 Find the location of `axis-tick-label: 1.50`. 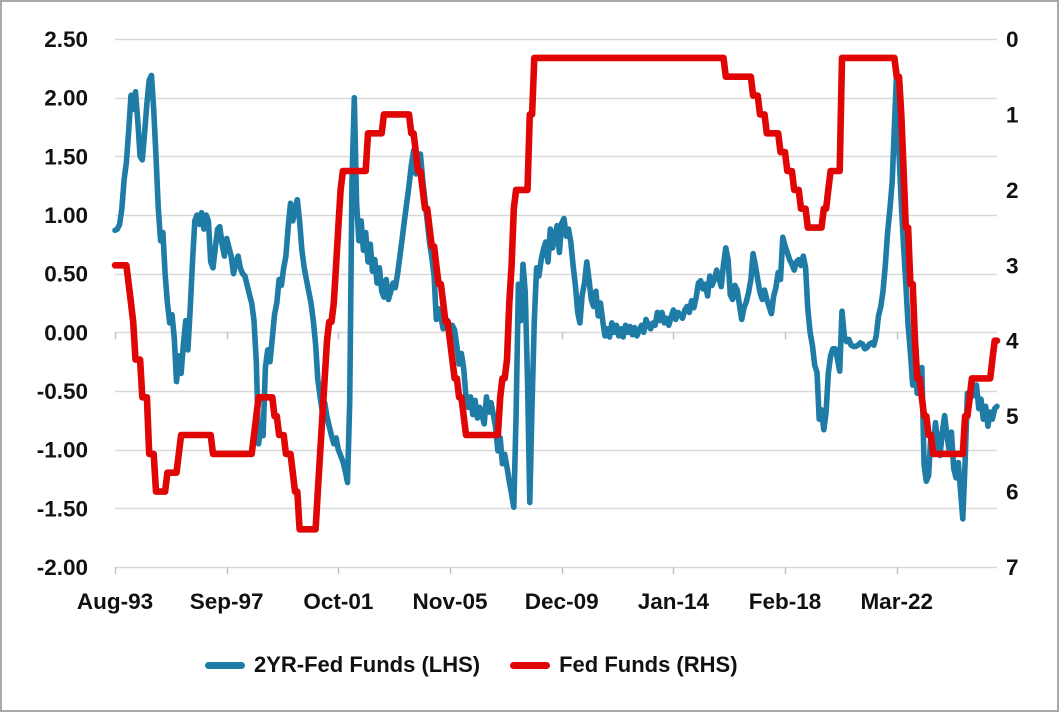

axis-tick-label: 1.50 is located at coordinates (66, 156).